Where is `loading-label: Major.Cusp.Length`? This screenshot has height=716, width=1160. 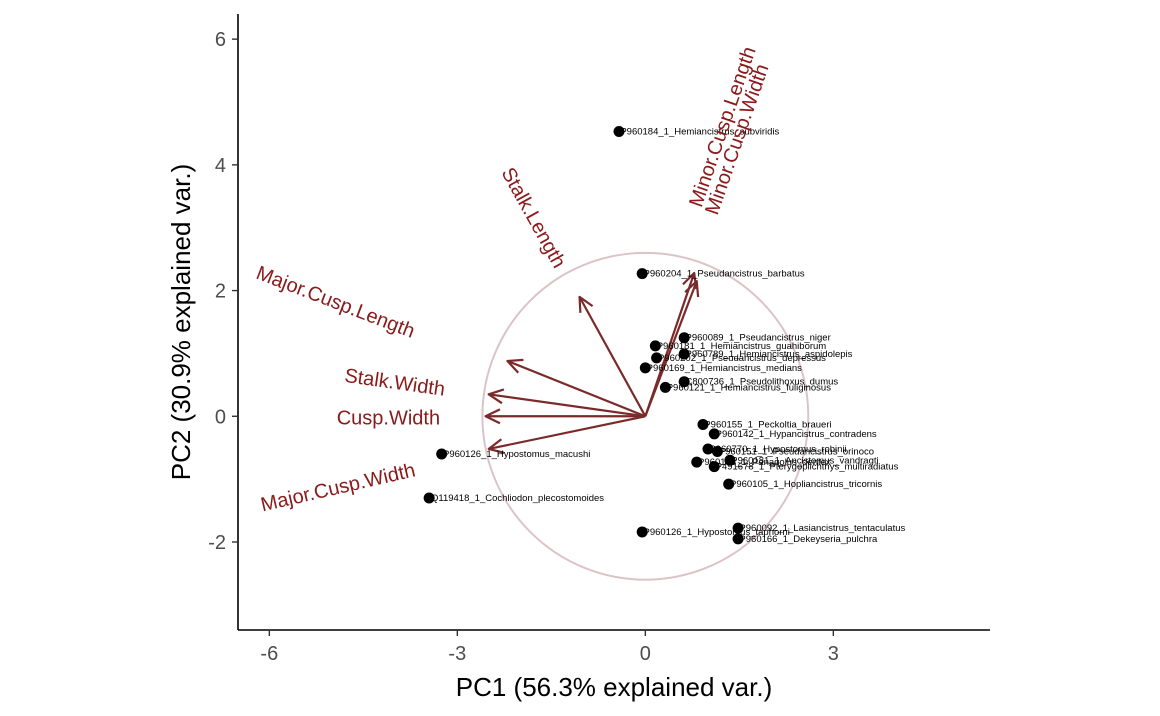
loading-label: Major.Cusp.Length is located at coordinates (335, 302).